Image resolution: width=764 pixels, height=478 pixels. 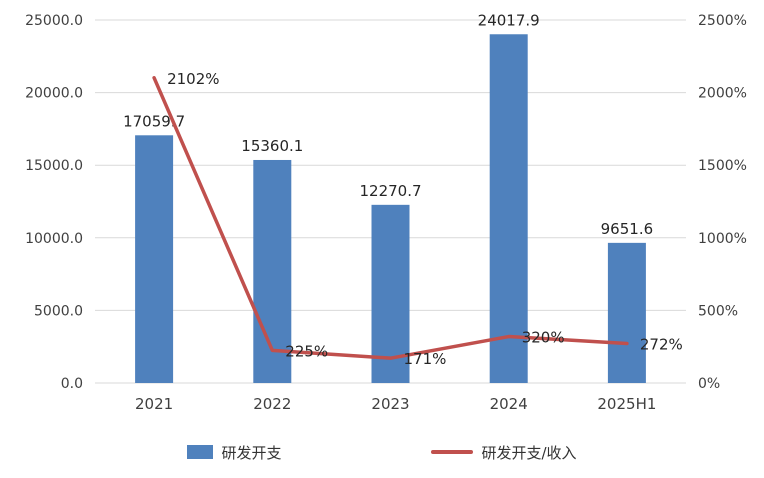 I want to click on line-value-label: 171%, so click(x=425, y=359).